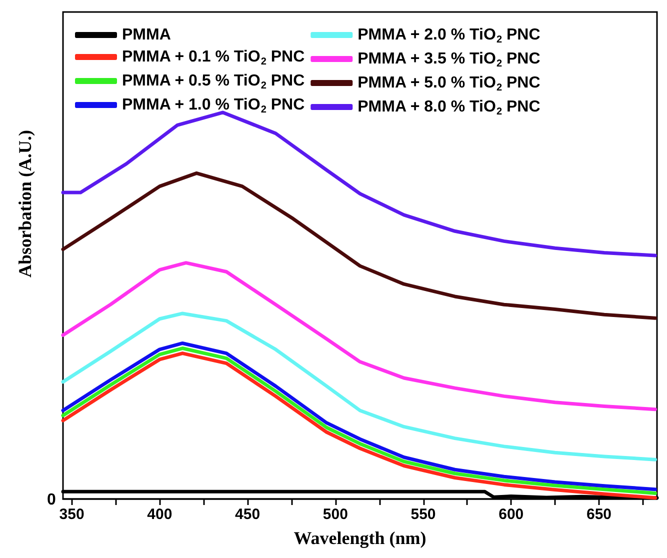  I want to click on x-axis-title: Wavelength (nm), so click(360, 538).